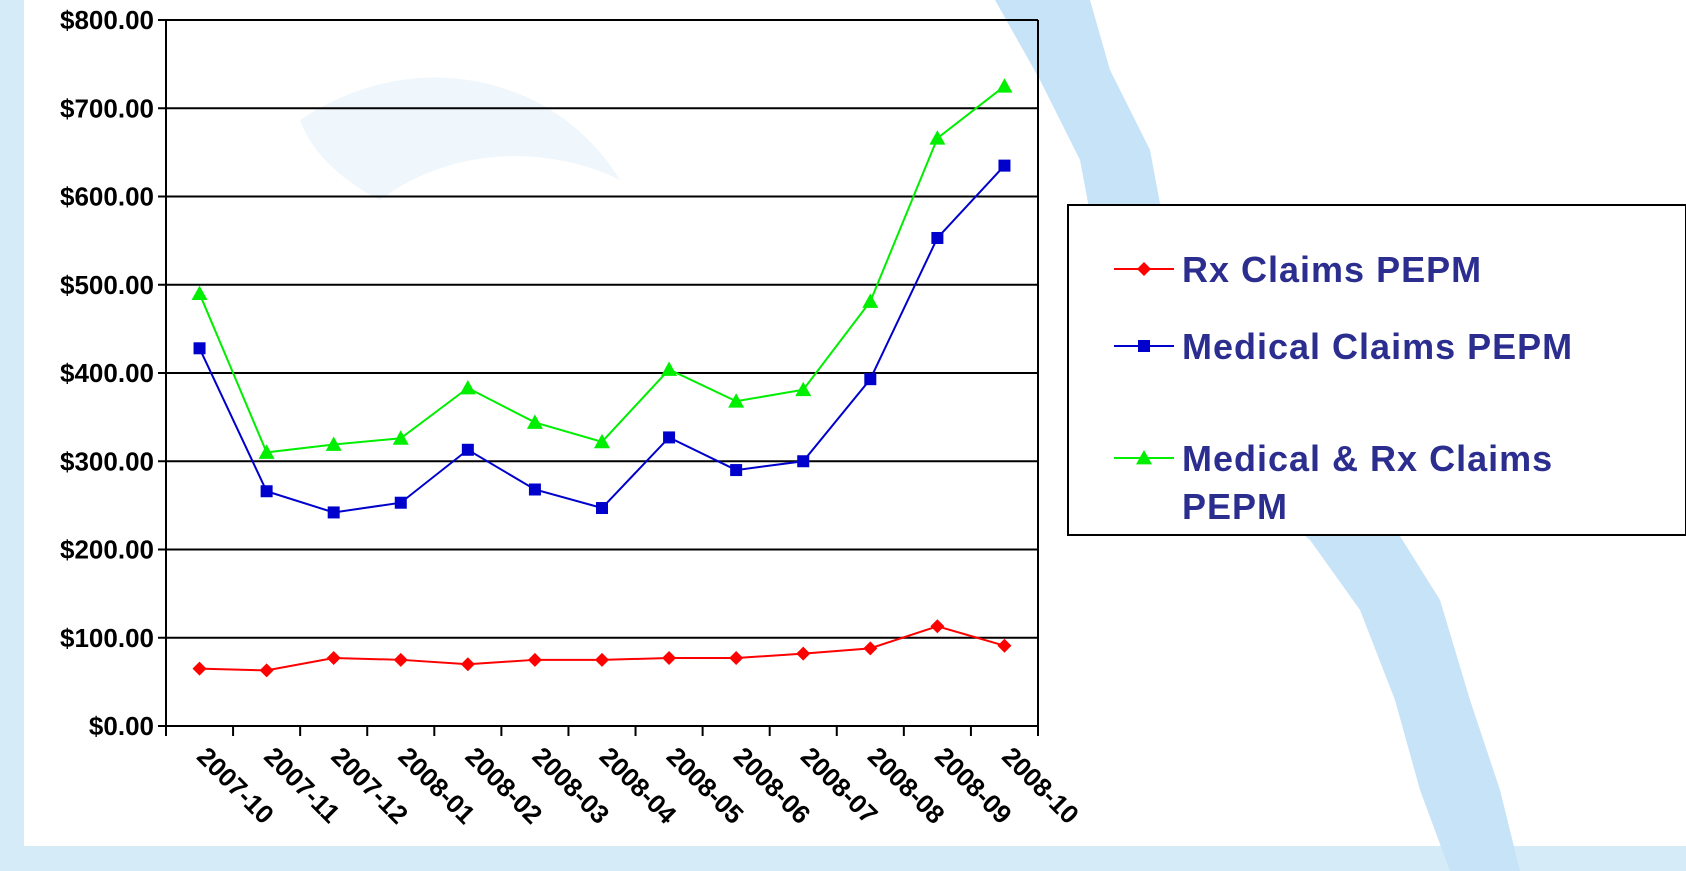 The height and width of the screenshot is (871, 1686). Describe the element at coordinates (1332, 269) in the screenshot. I see `legend-label: Rx Claims PEPM` at that location.